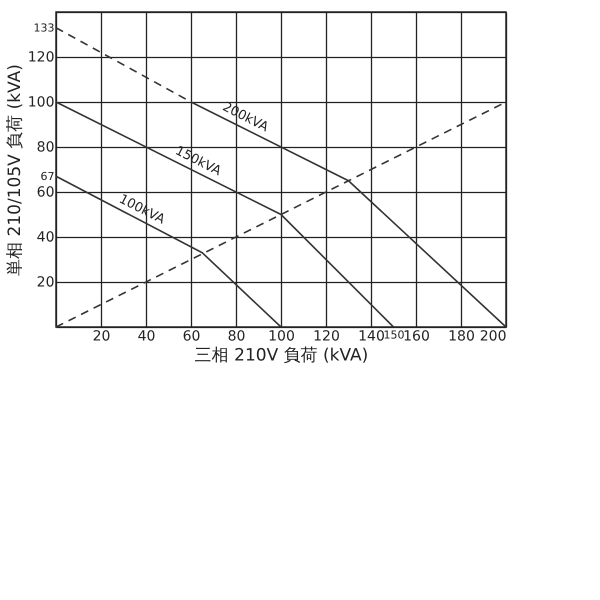 This screenshot has width=600, height=600. I want to click on y-tick-label: 20, so click(45, 282).